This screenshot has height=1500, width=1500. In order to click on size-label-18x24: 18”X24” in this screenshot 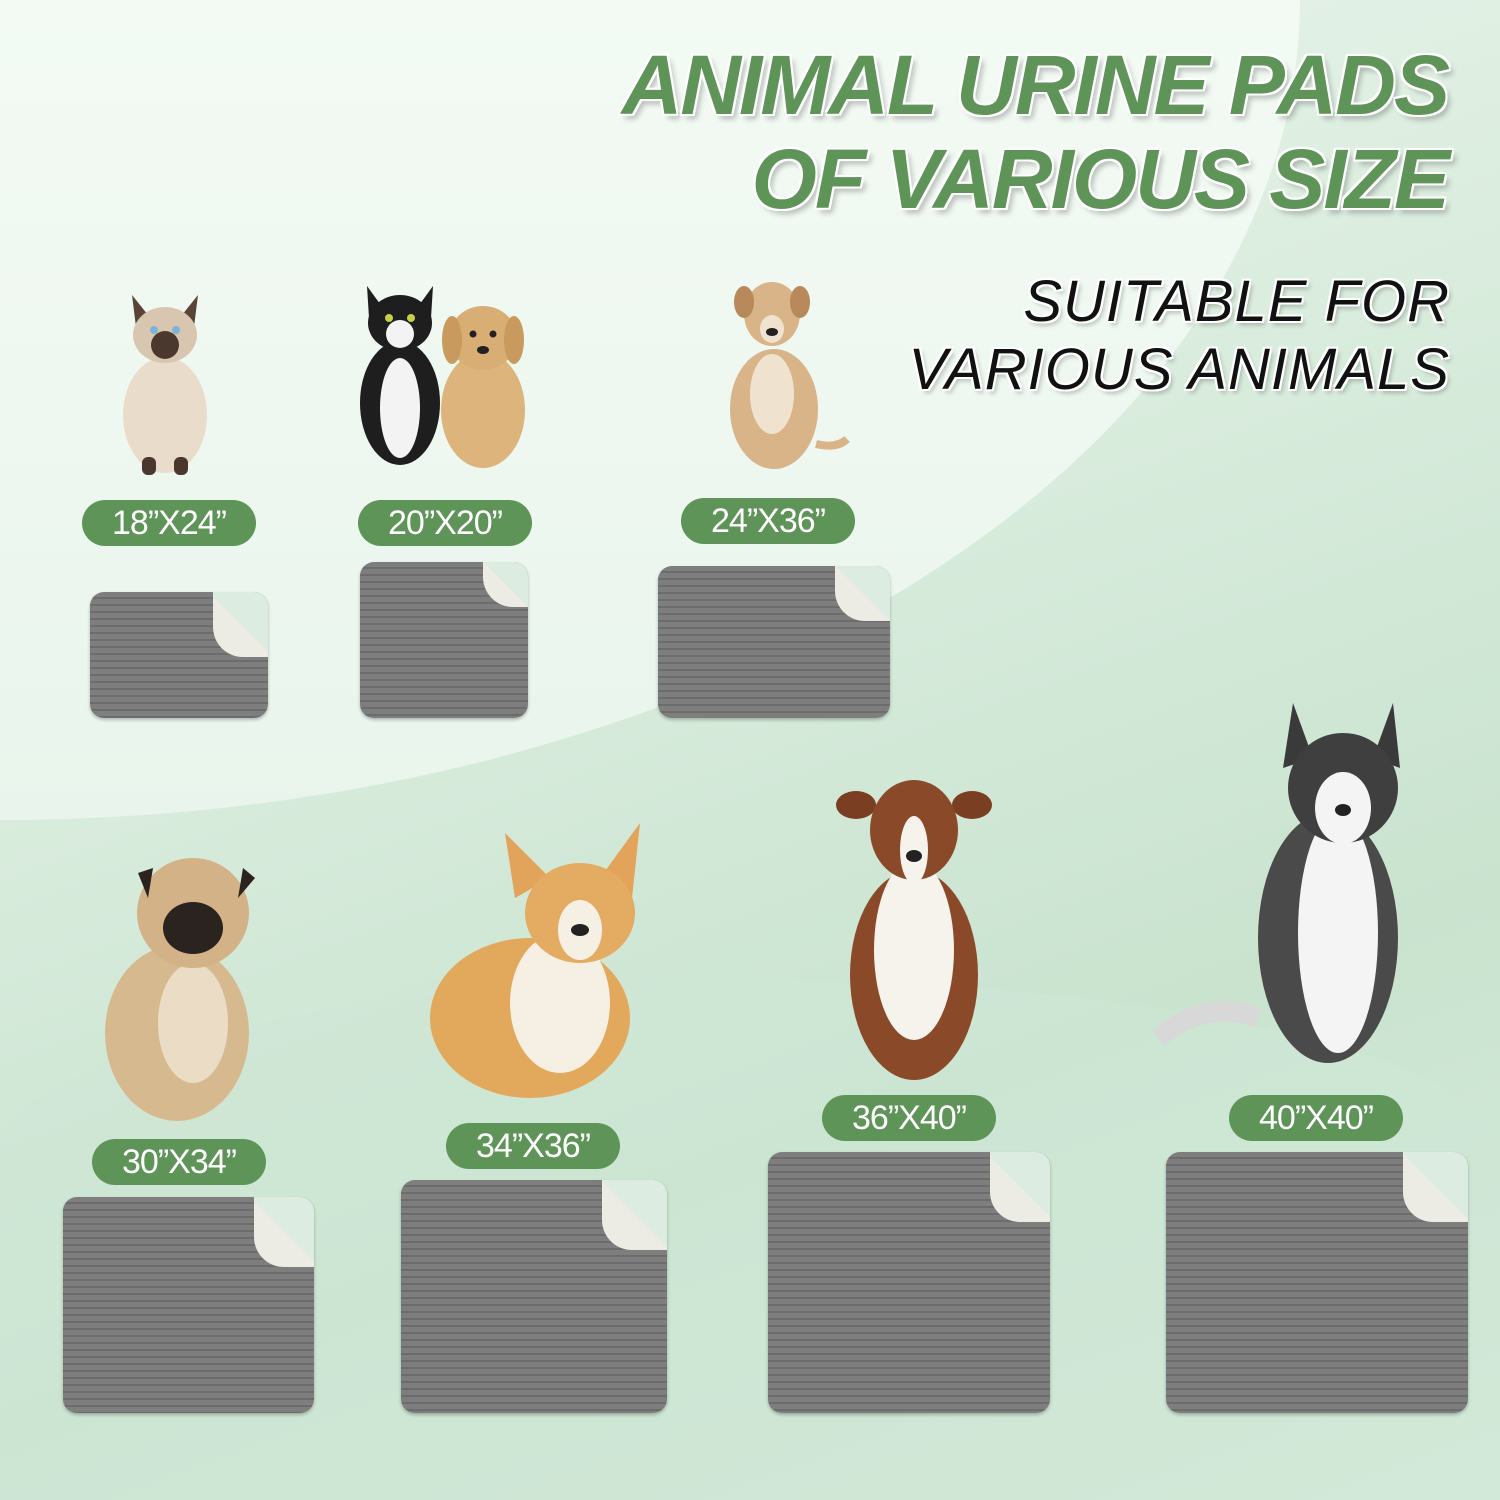, I will do `click(169, 523)`.